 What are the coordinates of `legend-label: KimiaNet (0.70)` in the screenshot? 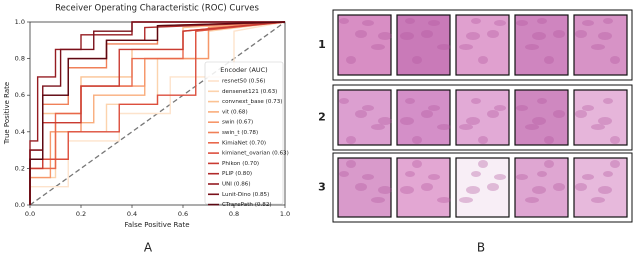 It's located at (244, 143).